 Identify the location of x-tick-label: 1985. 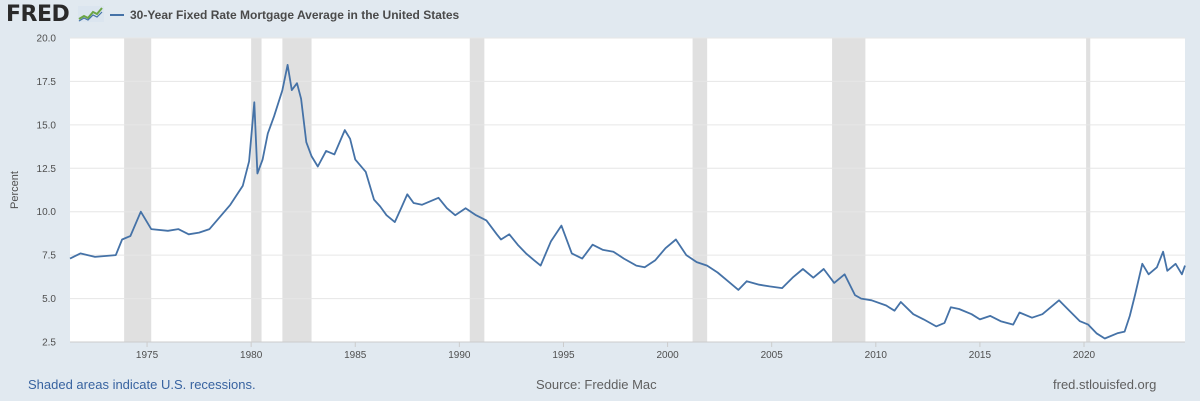
(355, 355).